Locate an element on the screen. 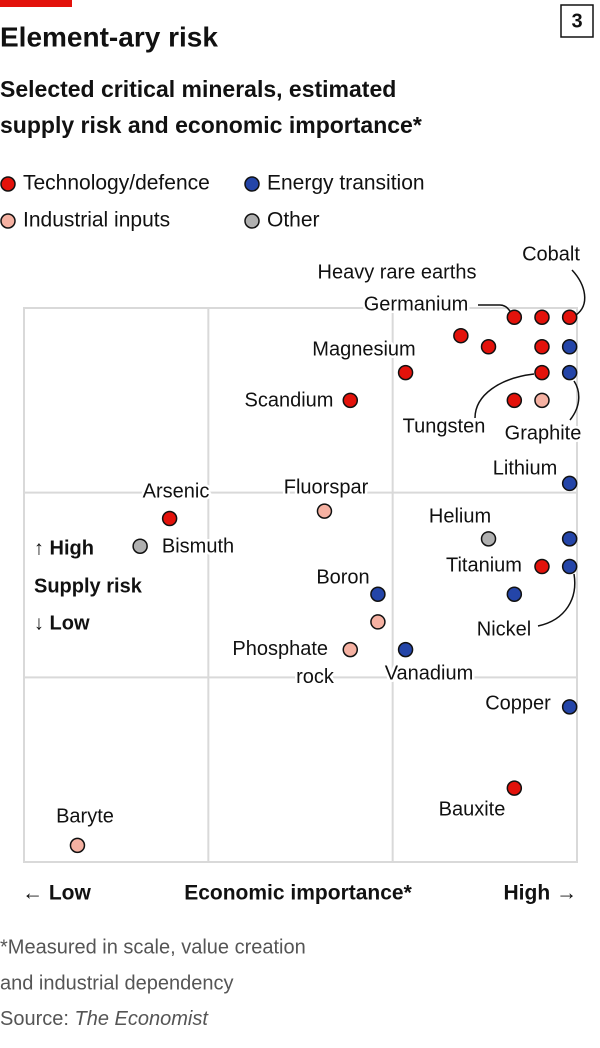 This screenshot has width=600, height=1048. point-label: Helium is located at coordinates (460, 516).